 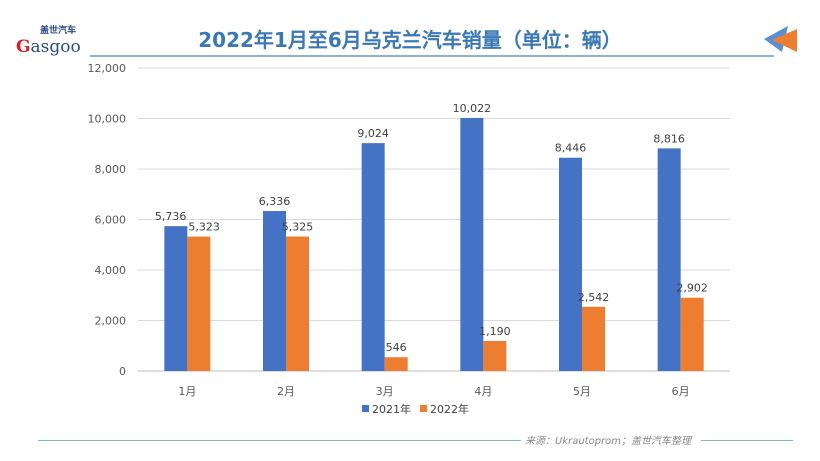 I want to click on x-tick-label: 3月, so click(x=385, y=391).